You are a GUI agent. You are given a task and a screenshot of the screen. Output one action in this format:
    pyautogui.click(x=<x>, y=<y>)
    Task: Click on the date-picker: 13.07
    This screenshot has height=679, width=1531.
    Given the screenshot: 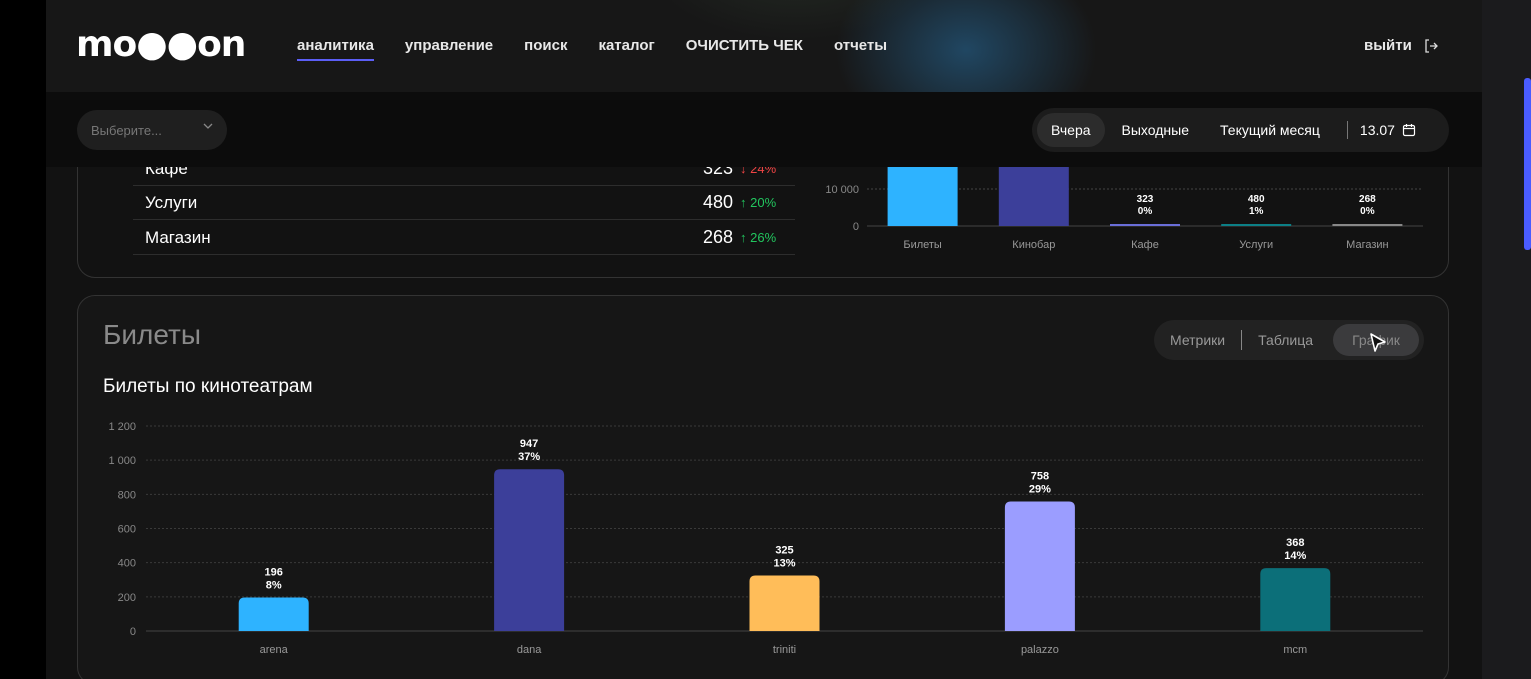 What is the action you would take?
    pyautogui.click(x=1388, y=130)
    